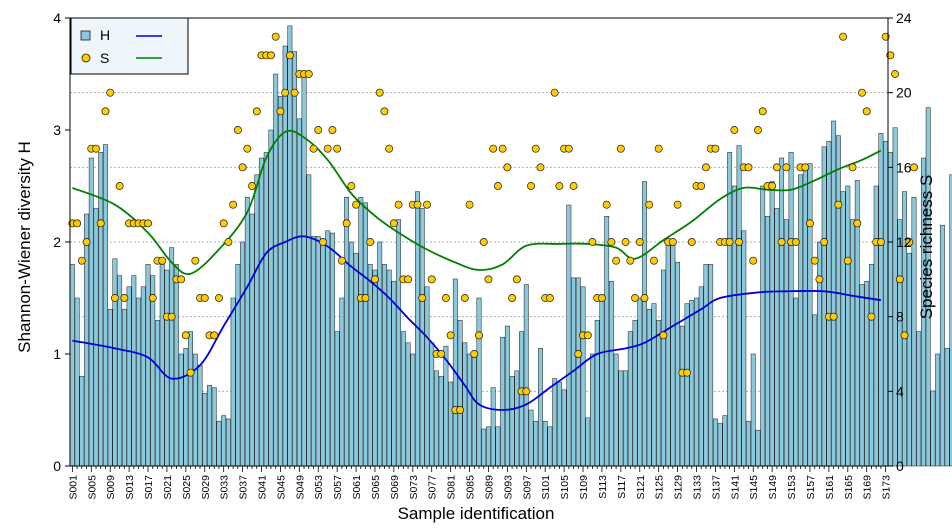 Image resolution: width=952 pixels, height=532 pixels. I want to click on x-tick-label: S137, so click(716, 487).